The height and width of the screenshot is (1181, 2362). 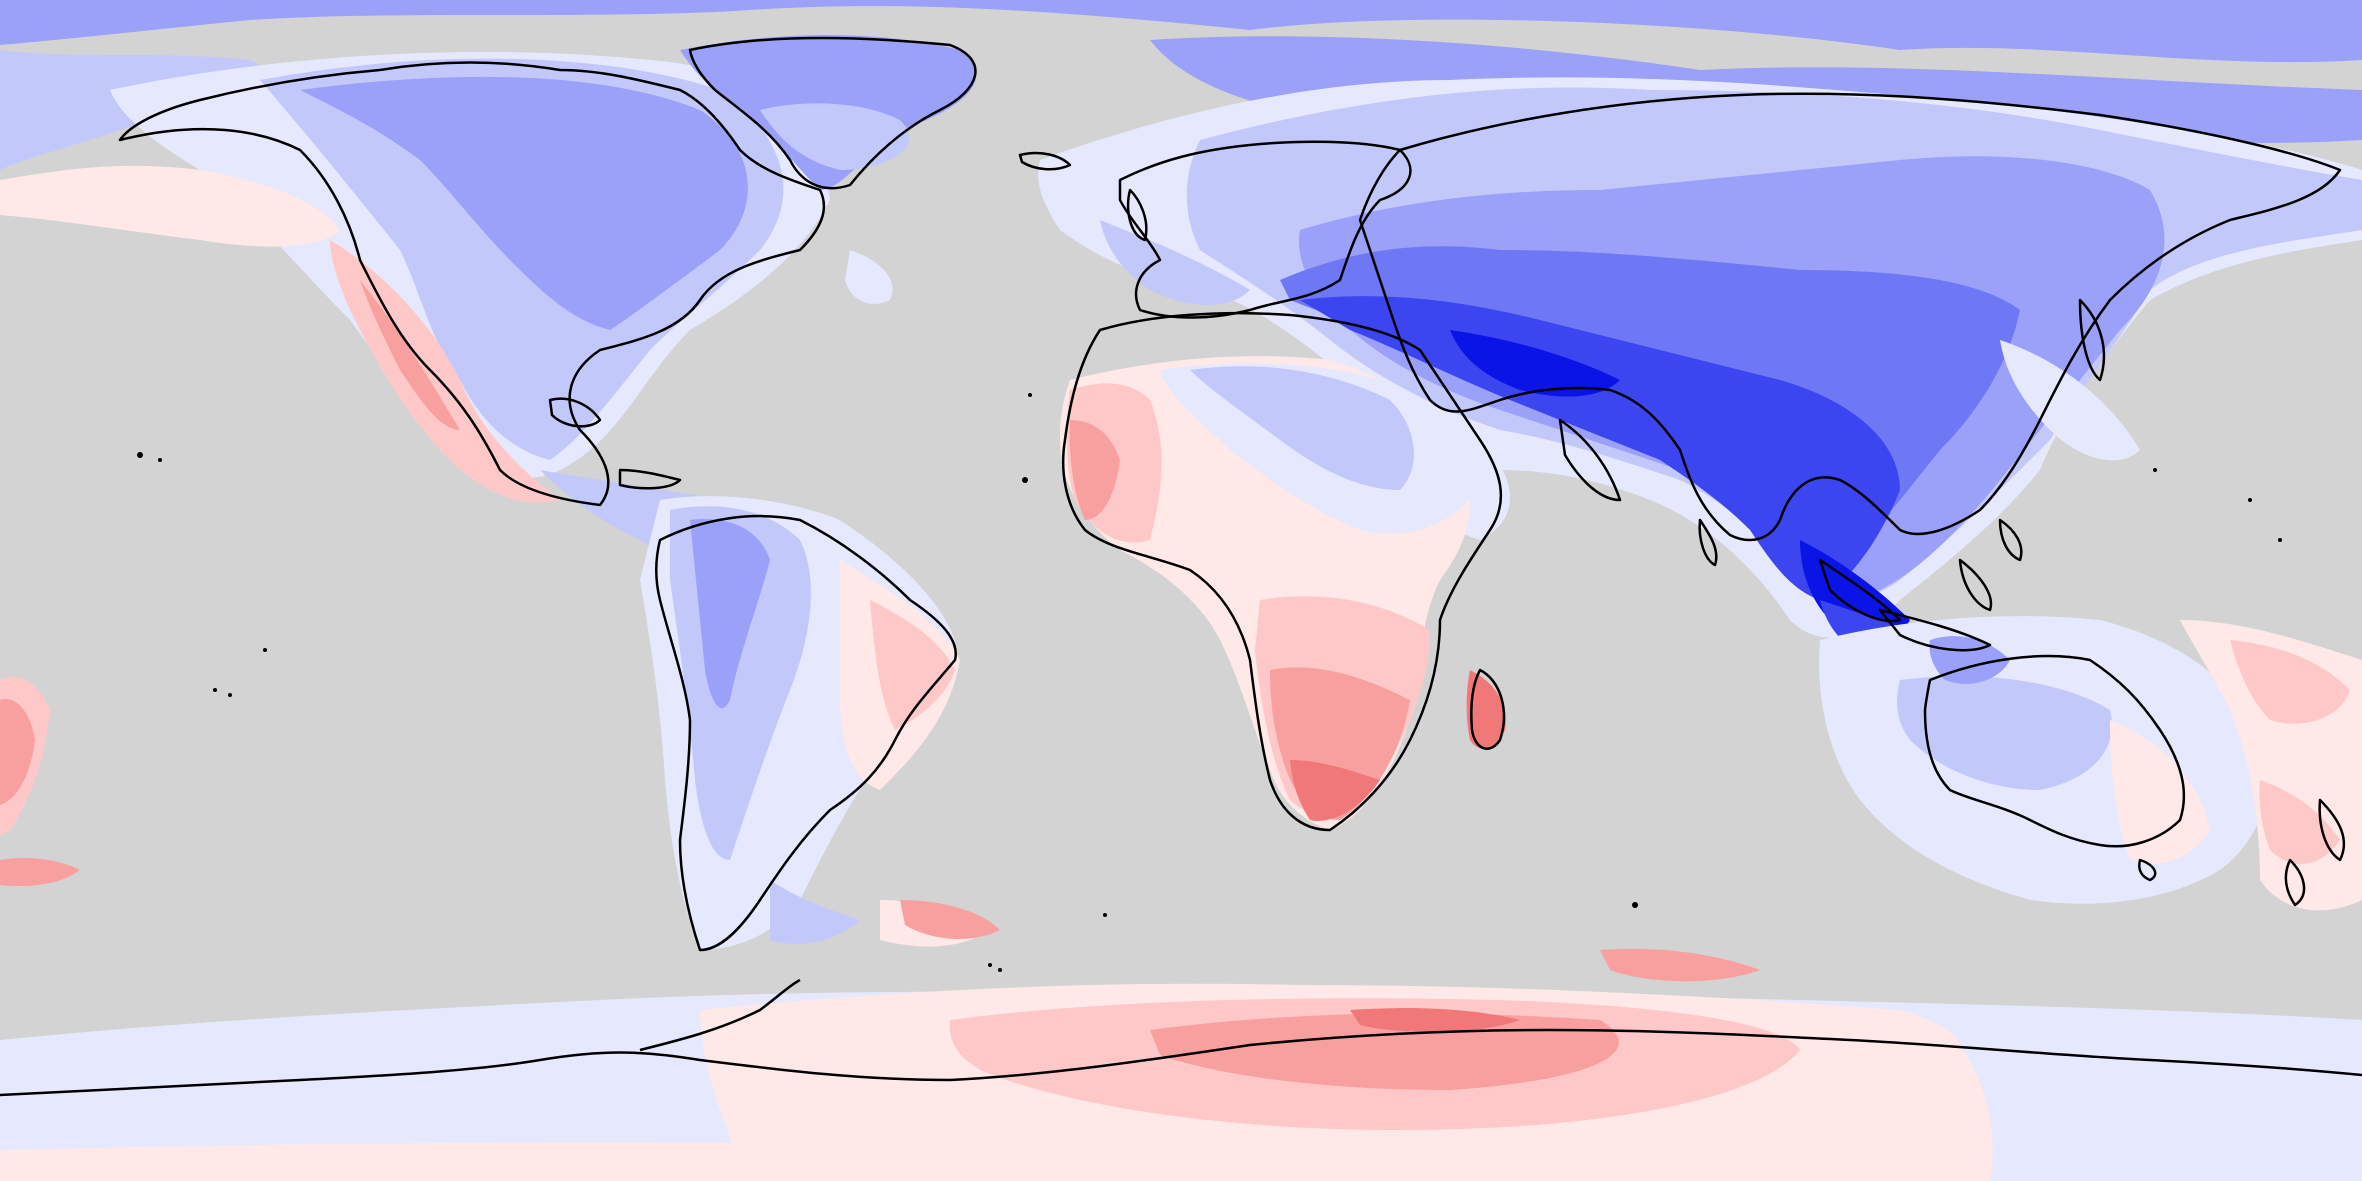 I want to click on greenland-field, so click(x=828, y=169).